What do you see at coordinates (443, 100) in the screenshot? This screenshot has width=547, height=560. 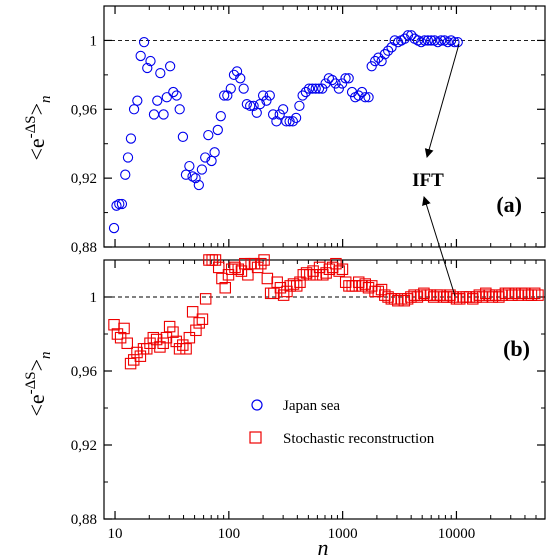 I see `ift-arrow-up` at bounding box center [443, 100].